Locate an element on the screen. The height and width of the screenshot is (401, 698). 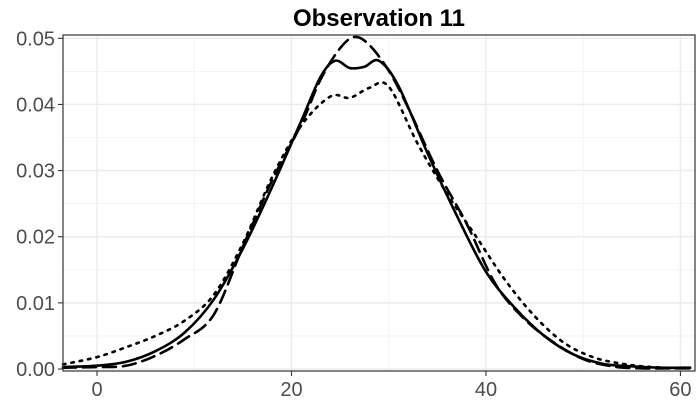
x-tick-label: 60 is located at coordinates (680, 390).